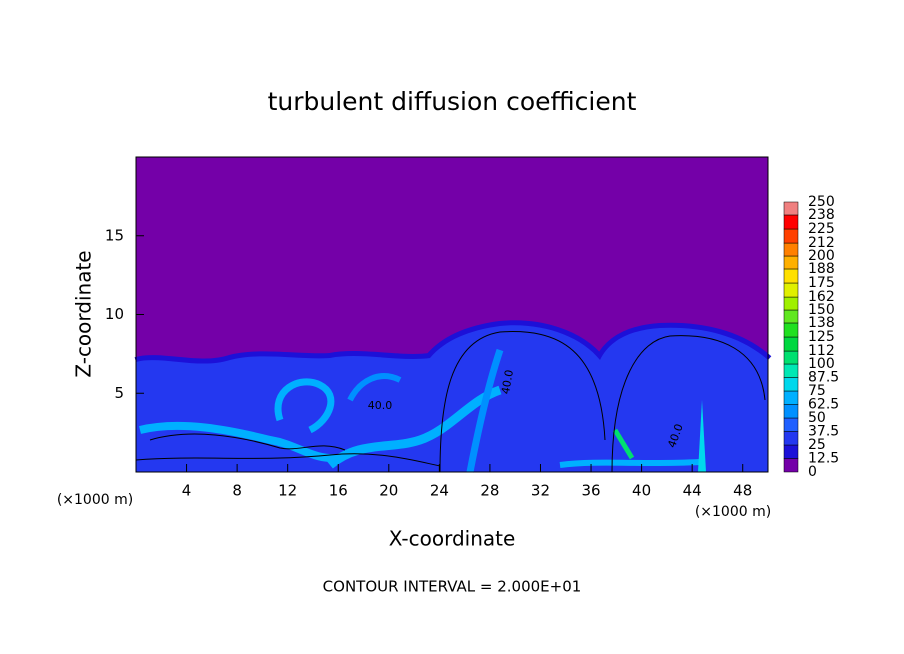 This screenshot has width=904, height=654. I want to click on x-axis-label: X-coordinate, so click(452, 539).